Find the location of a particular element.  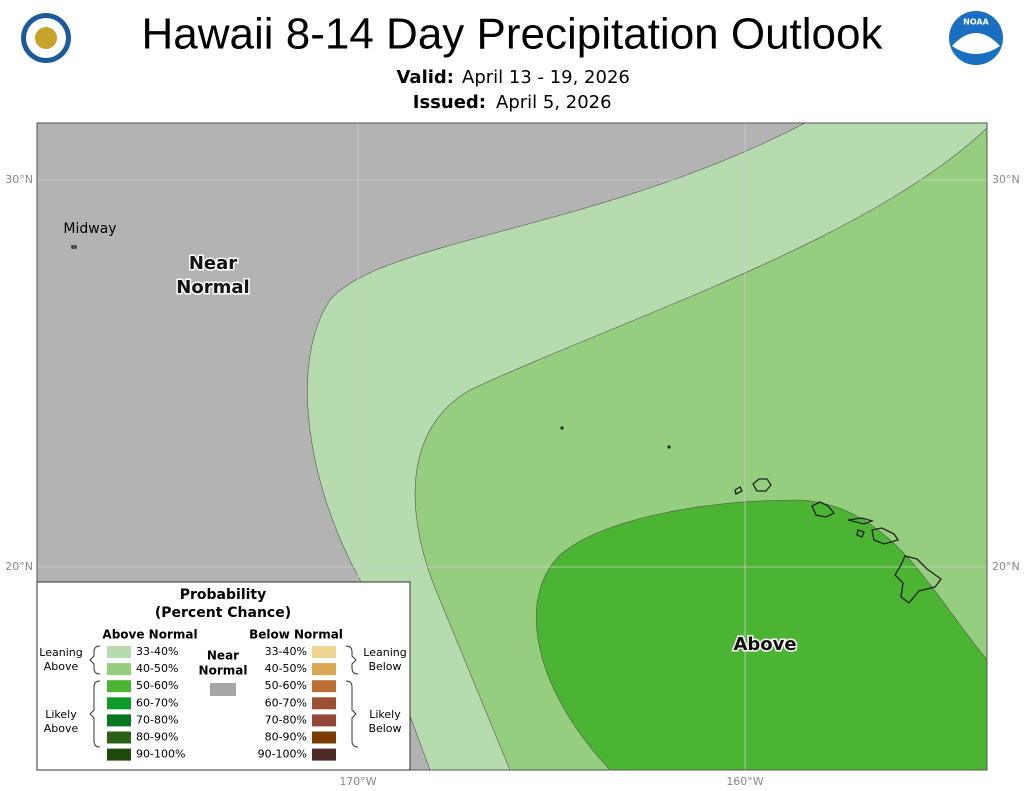

noaa-logo: NOAA is located at coordinates (976, 38).